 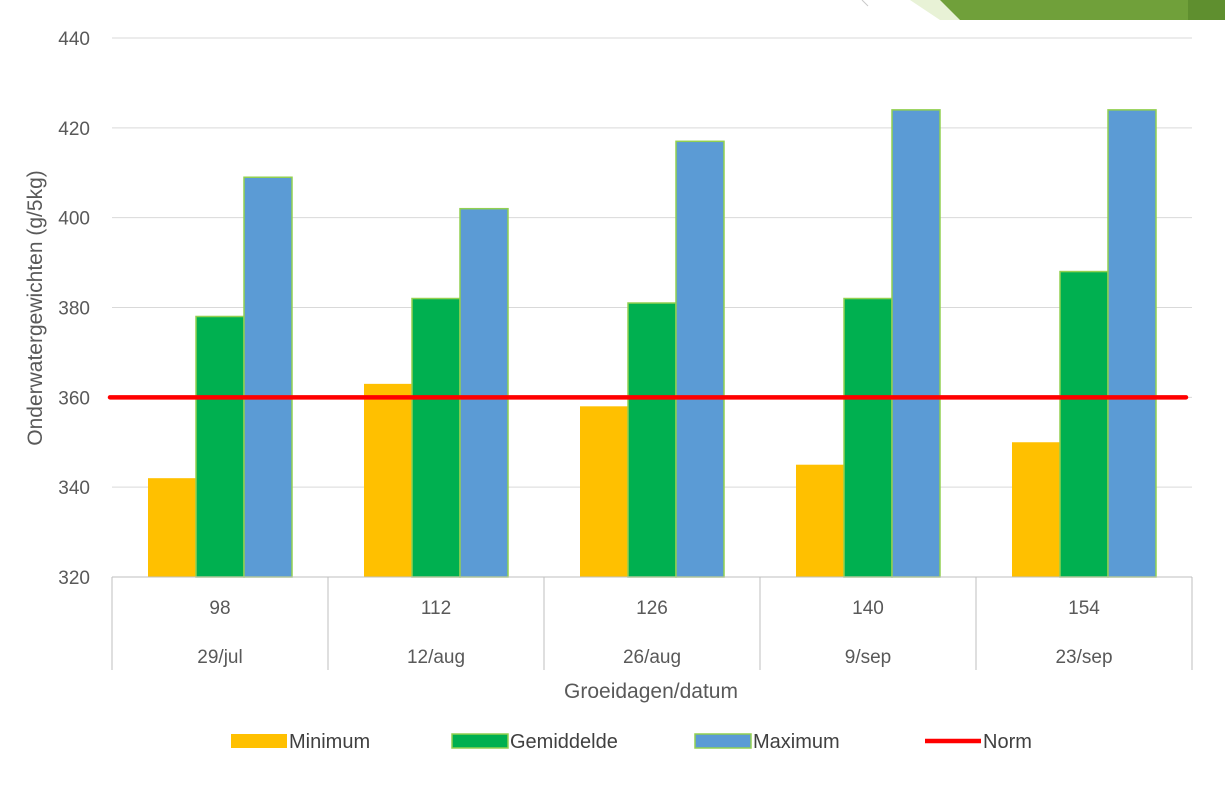 What do you see at coordinates (796, 742) in the screenshot?
I see `legend-label-maximum: Maximum` at bounding box center [796, 742].